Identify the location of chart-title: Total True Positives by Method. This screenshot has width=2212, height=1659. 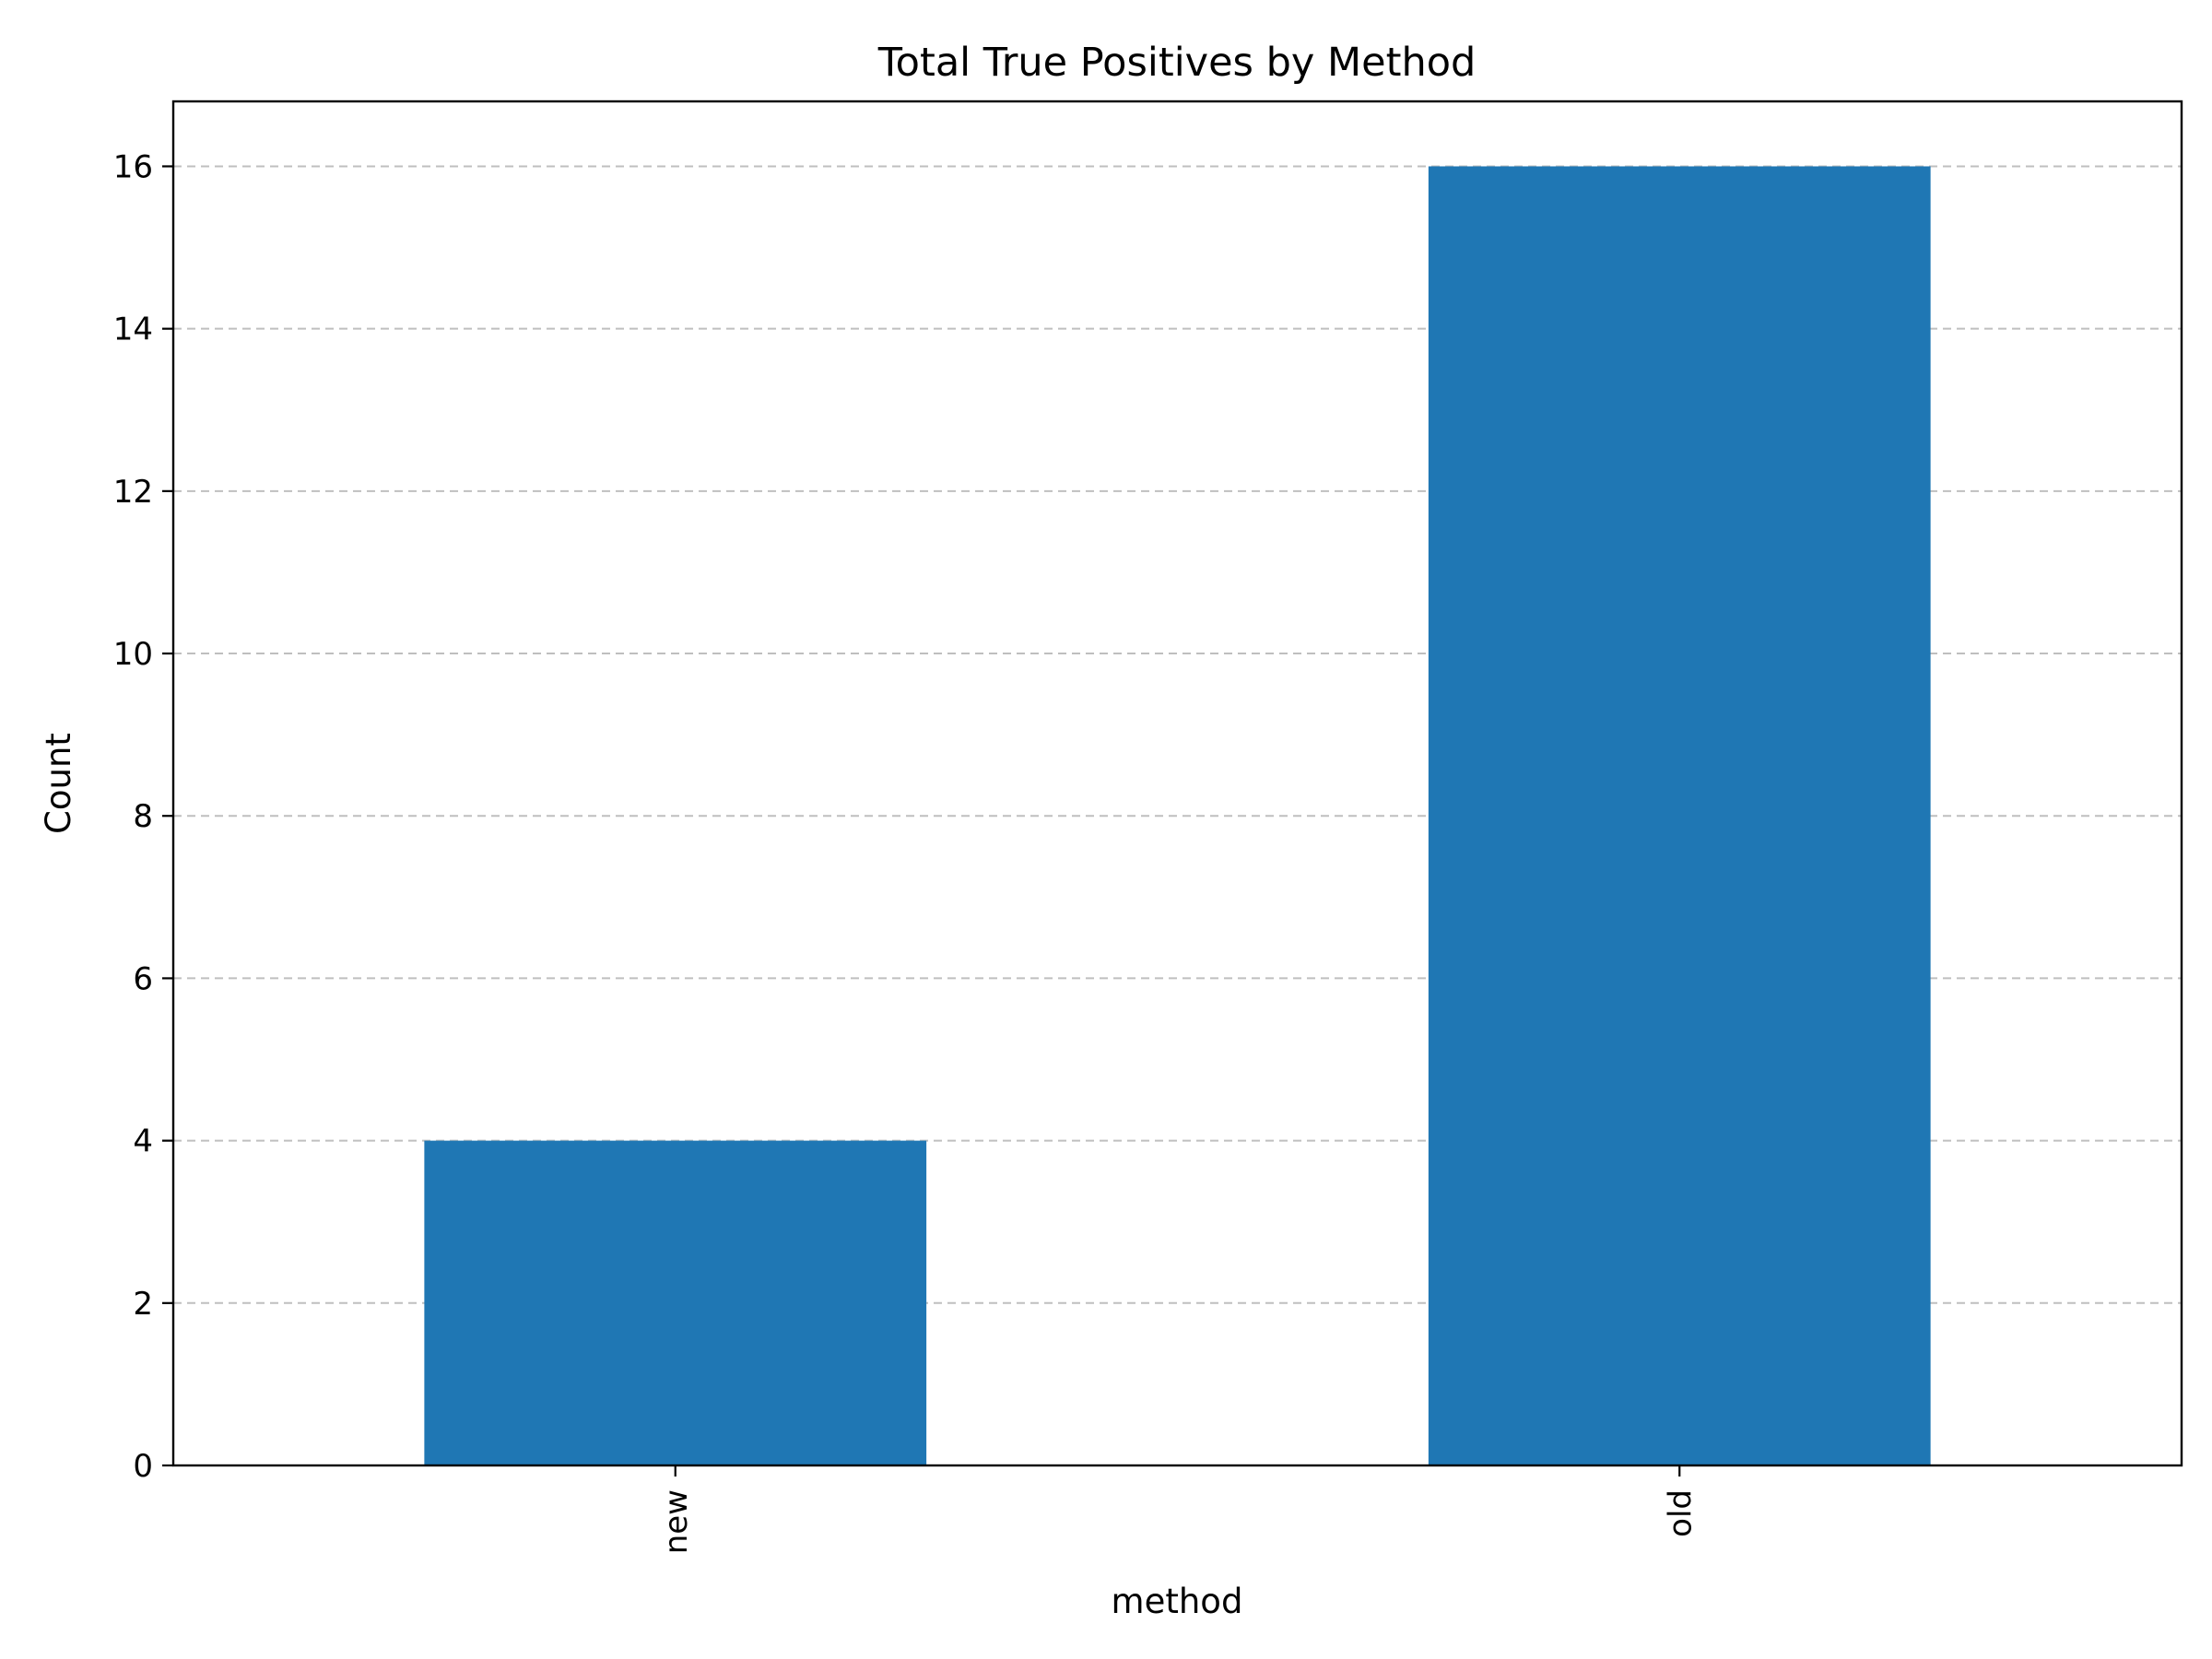
(1177, 63).